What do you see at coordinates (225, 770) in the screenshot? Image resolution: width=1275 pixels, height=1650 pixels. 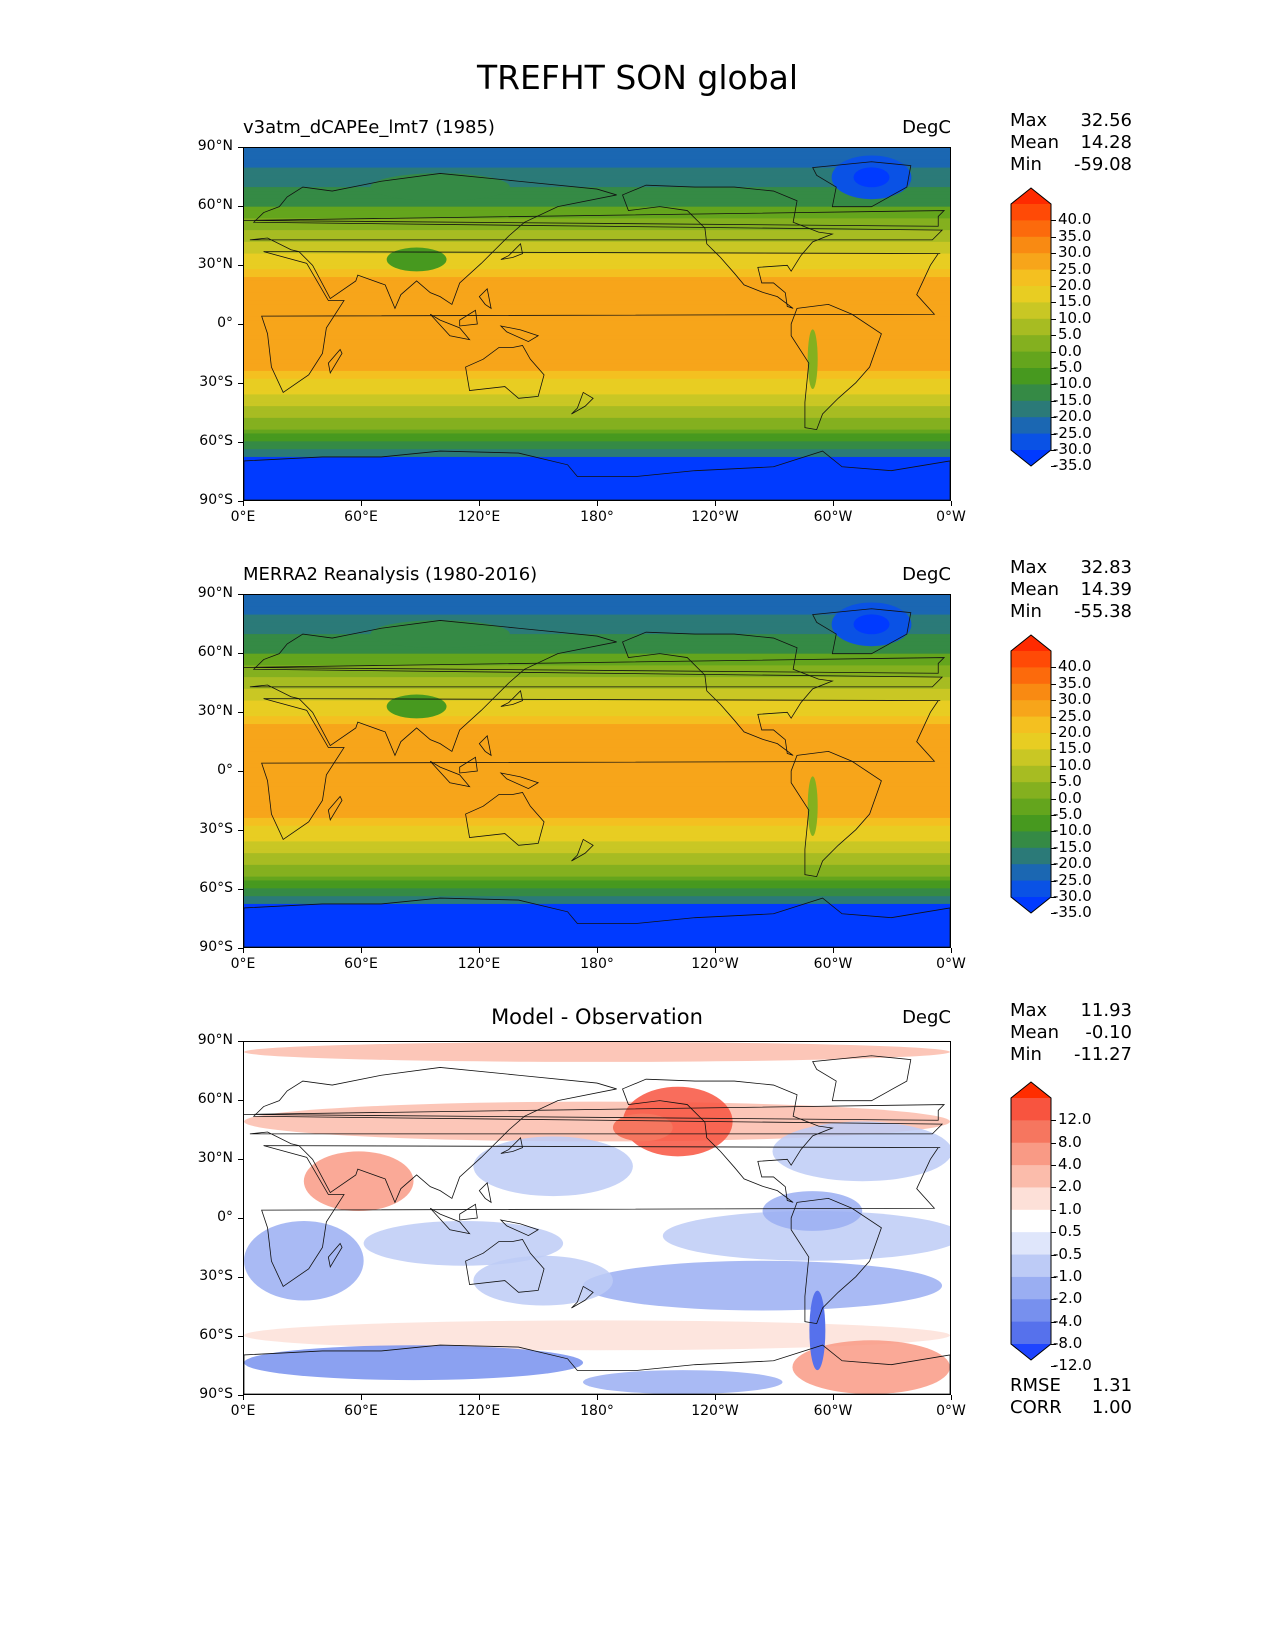 I see `lat-tick-label: 0°` at bounding box center [225, 770].